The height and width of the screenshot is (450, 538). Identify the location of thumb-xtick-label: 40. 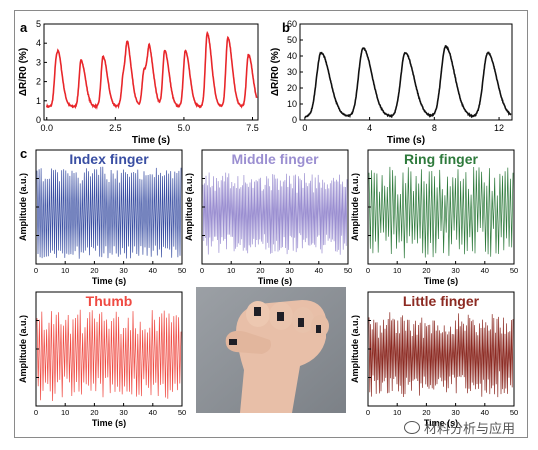
(153, 412).